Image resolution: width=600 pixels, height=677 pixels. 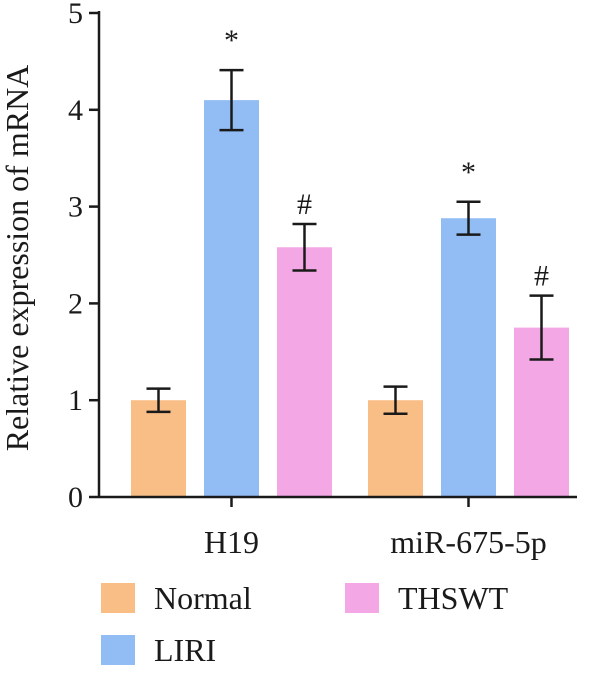 What do you see at coordinates (84, 257) in the screenshot?
I see `y-axis: 0 1 2 3 4 5` at bounding box center [84, 257].